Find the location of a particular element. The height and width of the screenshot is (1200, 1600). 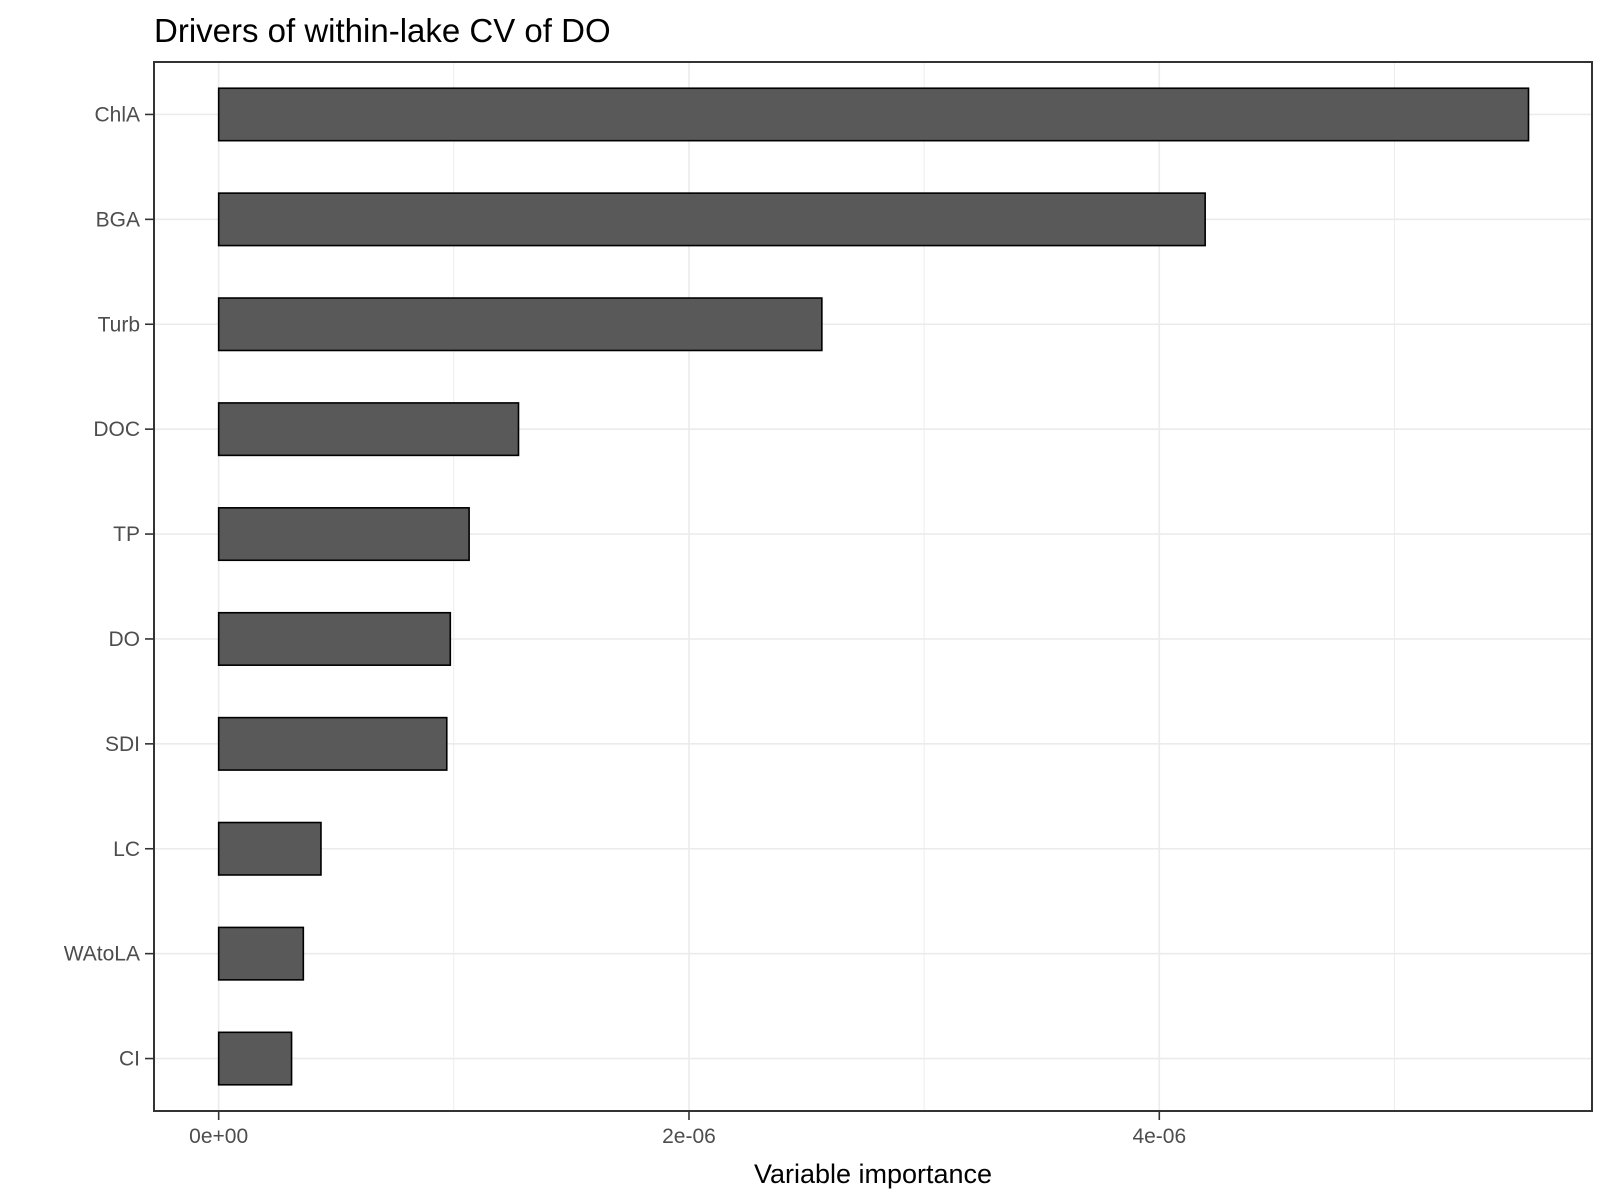

bar-doc is located at coordinates (368, 429).